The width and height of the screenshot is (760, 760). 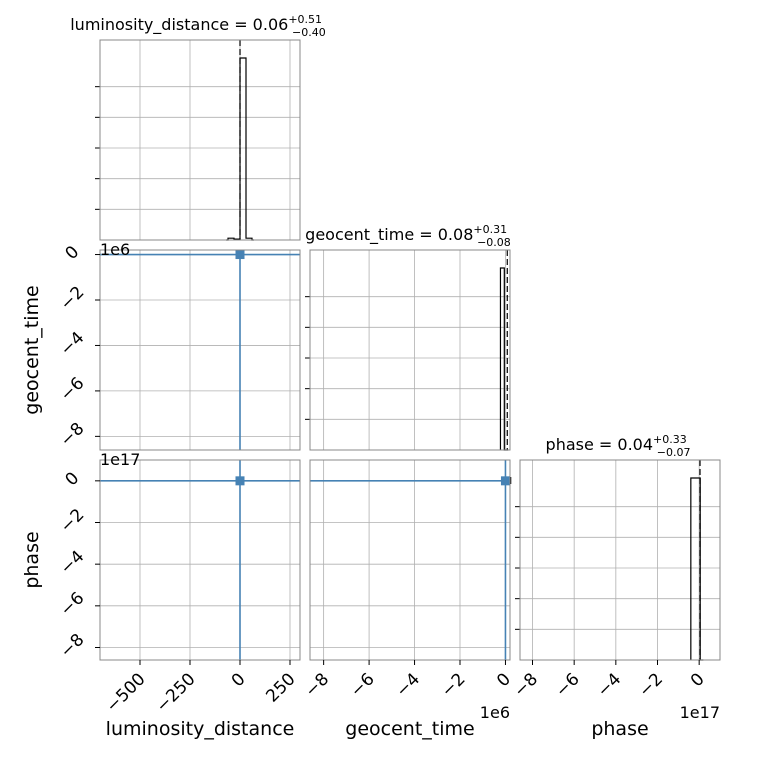 I want to click on x-tick-label: −250, so click(x=175, y=692).